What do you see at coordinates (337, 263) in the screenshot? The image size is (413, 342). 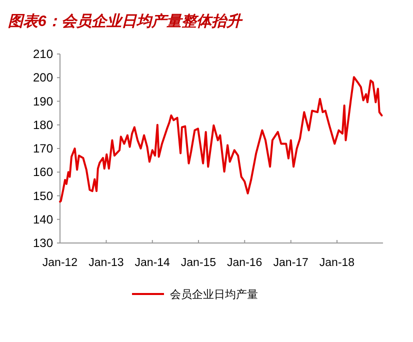 I see `x-tick-label: Jan-18` at bounding box center [337, 263].